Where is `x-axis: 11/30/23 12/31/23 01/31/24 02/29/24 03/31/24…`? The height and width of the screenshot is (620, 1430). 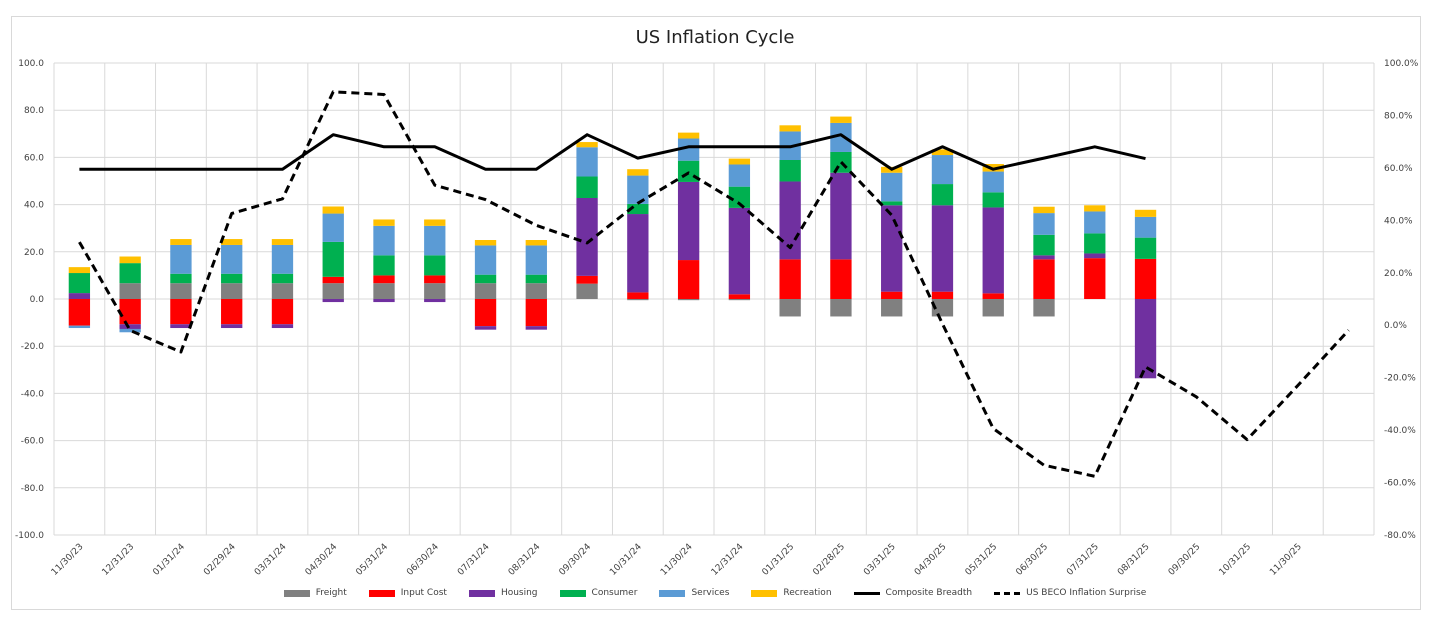 x-axis: 11/30/23 12/31/23 01/31/24 02/29/24 03/31/24… is located at coordinates (677, 560).